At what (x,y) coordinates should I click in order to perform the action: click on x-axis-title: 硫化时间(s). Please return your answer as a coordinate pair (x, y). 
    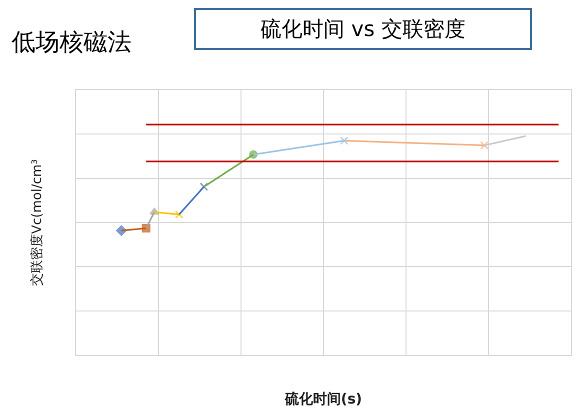
    Looking at the image, I should click on (323, 399).